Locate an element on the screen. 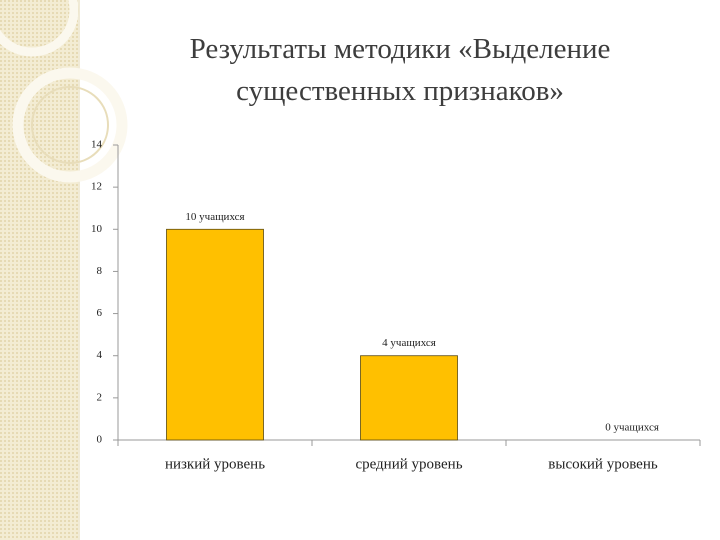  x-tick-label: средний уровень is located at coordinates (408, 464).